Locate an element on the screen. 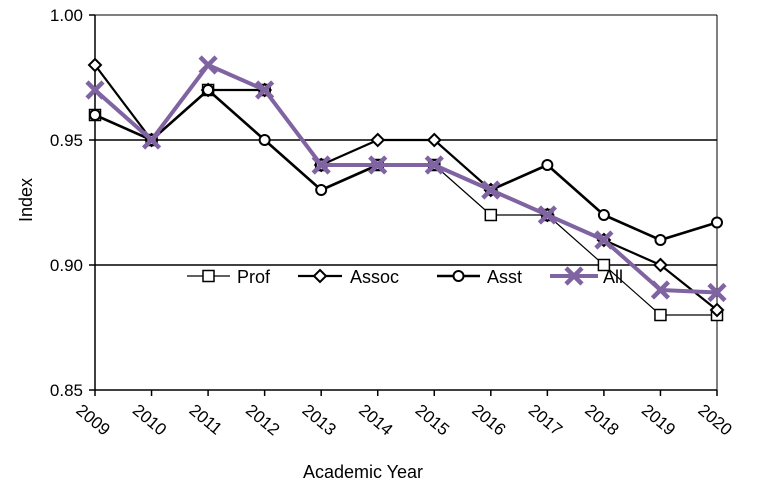 This screenshot has width=772, height=486. legend-label: All is located at coordinates (613, 277).